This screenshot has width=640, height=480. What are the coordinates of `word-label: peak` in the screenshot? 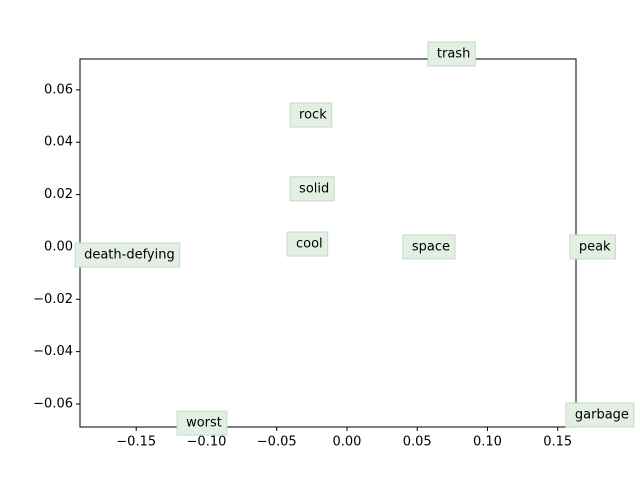 It's located at (595, 246).